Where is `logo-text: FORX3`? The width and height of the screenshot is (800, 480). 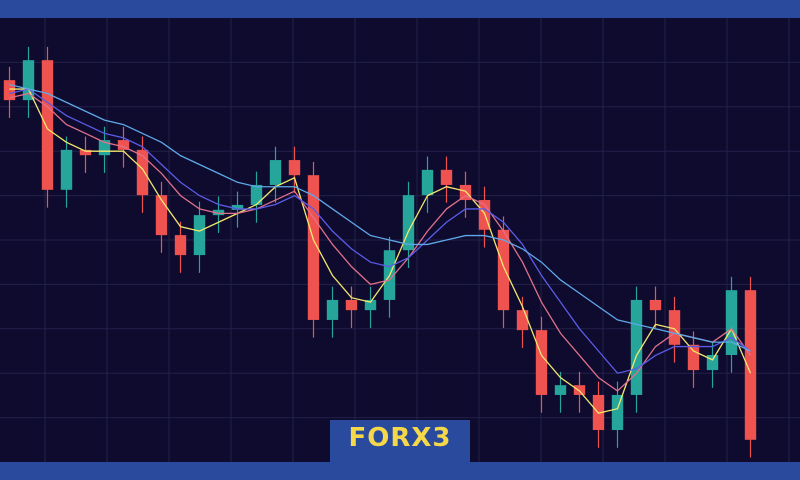
logo-text: FORX3 is located at coordinates (399, 438).